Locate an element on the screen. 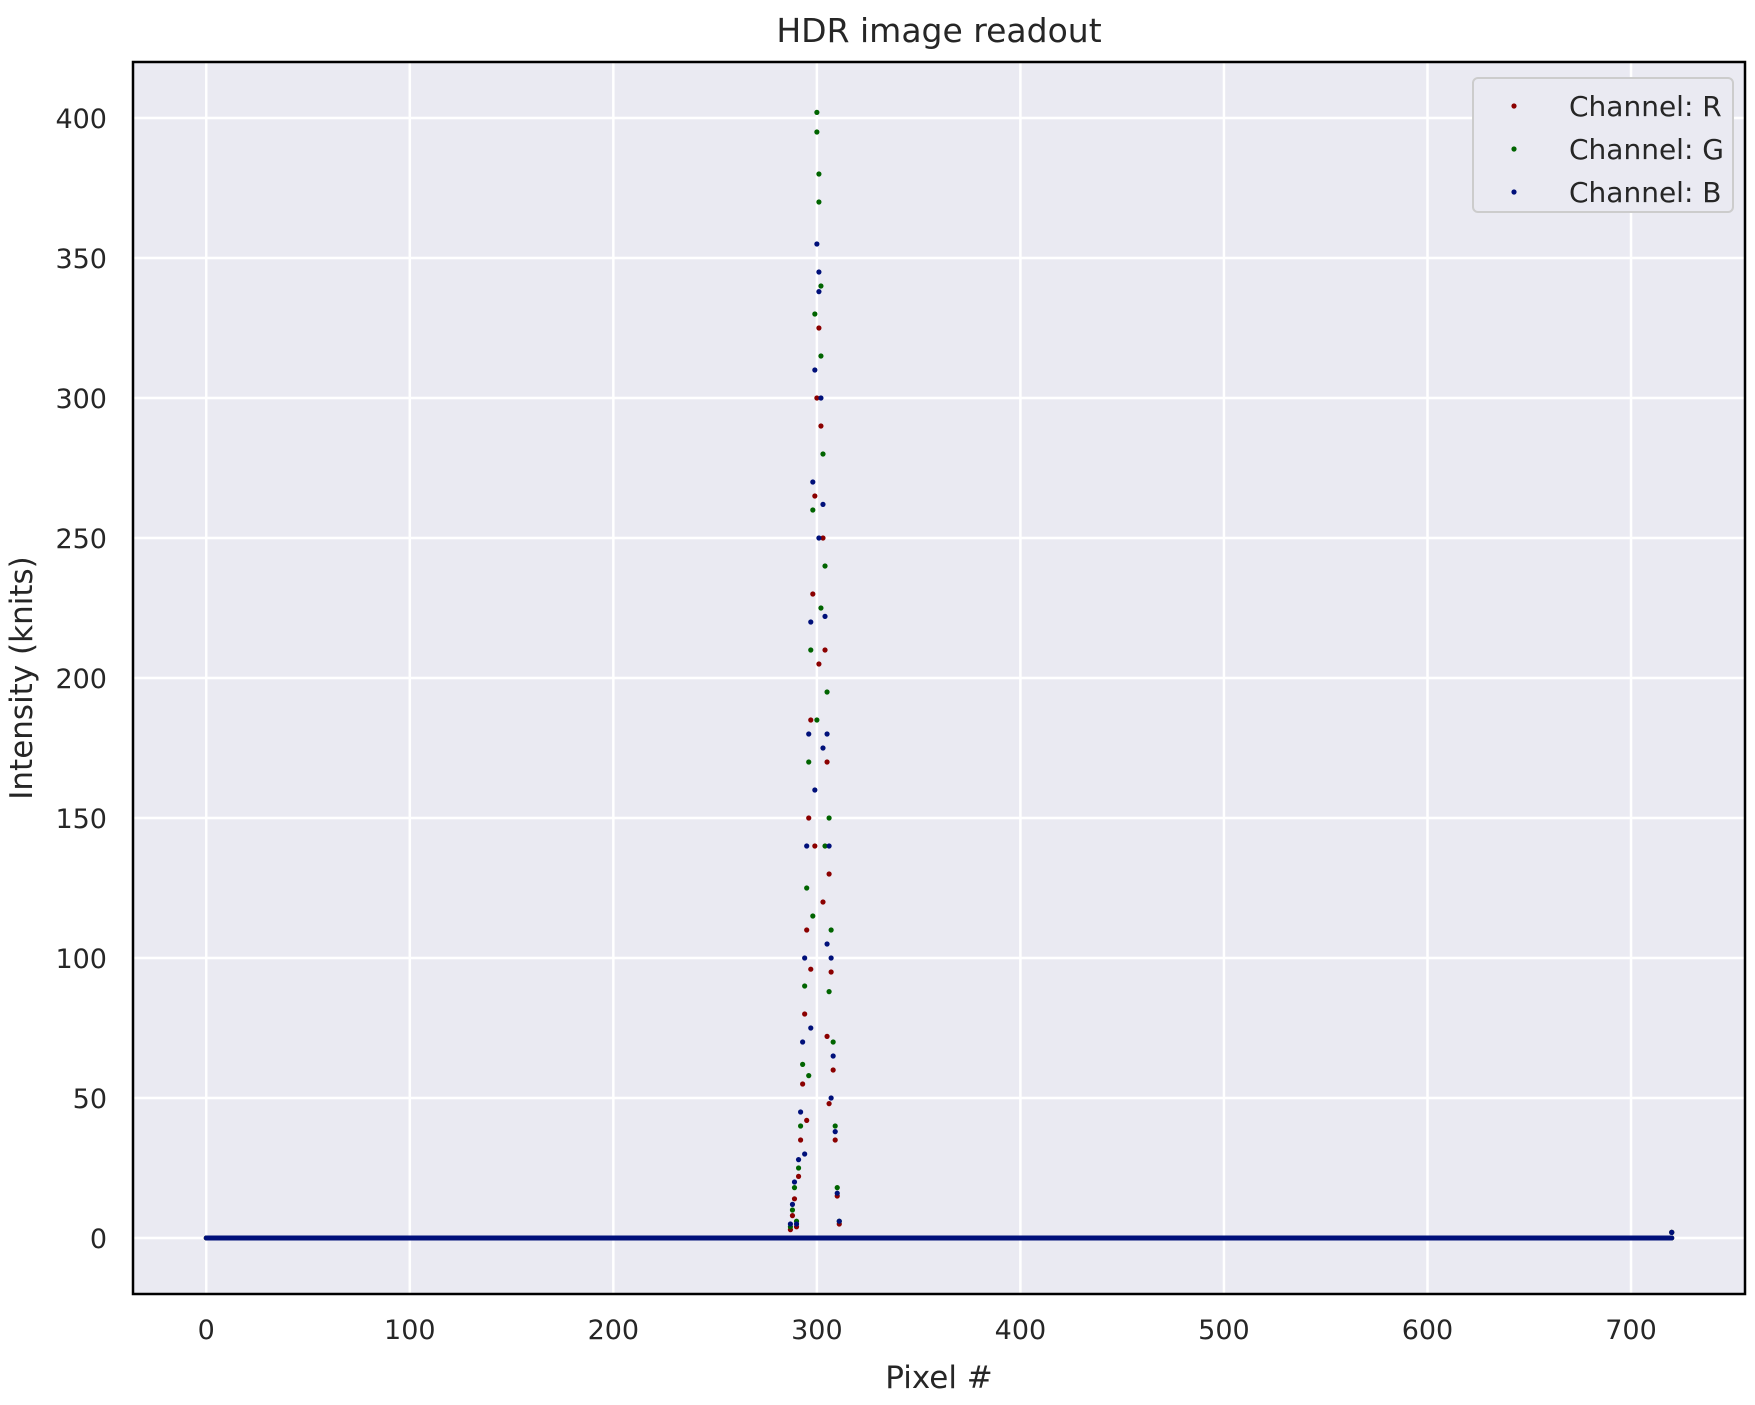 The image size is (1755, 1405). x-tick-label: 700 is located at coordinates (1631, 1330).